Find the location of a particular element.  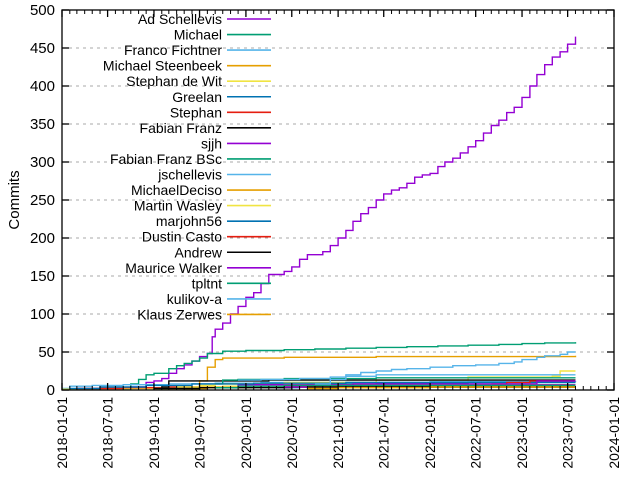

x-tick-label: 2018-07-01 is located at coordinates (108, 433).